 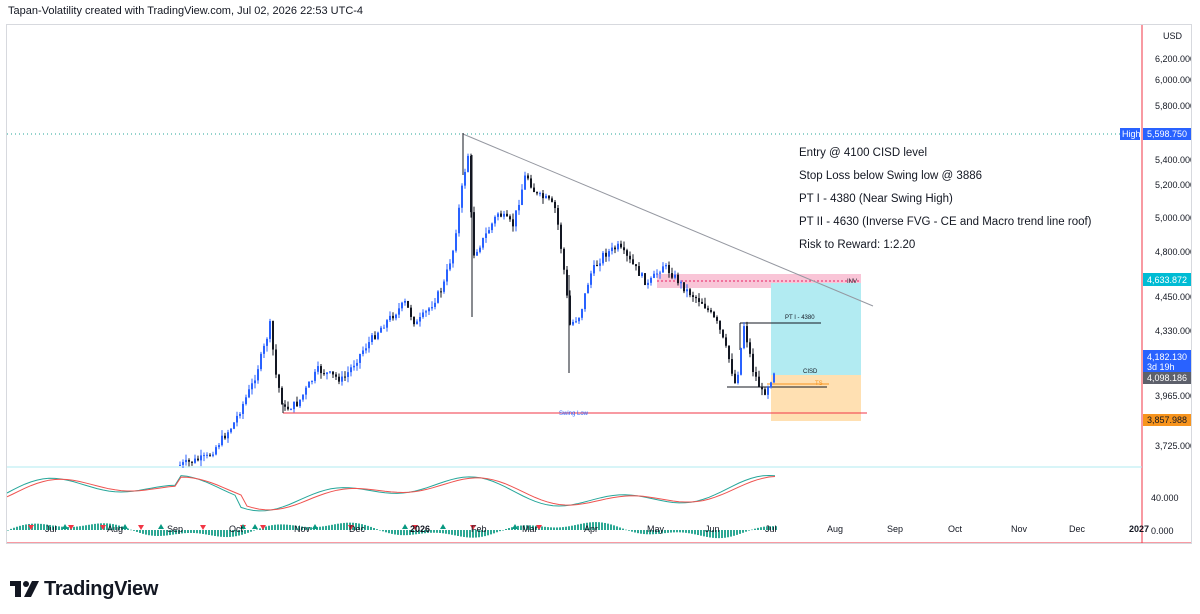 I want to click on currency-label: USD, so click(x=1173, y=36).